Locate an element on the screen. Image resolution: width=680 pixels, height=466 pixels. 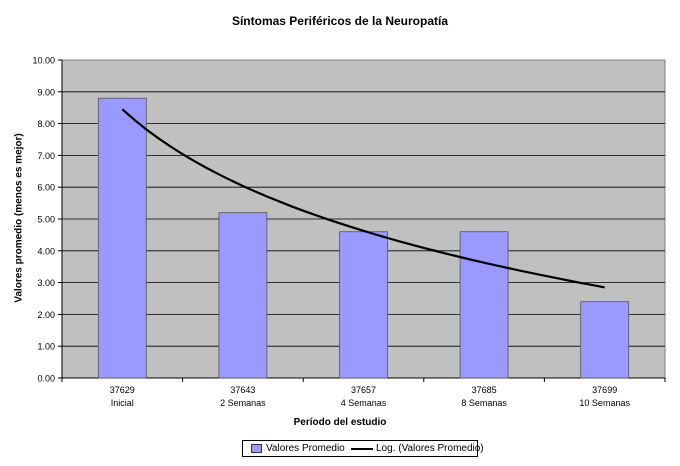
y-tick-label: 2.00 is located at coordinates (46, 315).